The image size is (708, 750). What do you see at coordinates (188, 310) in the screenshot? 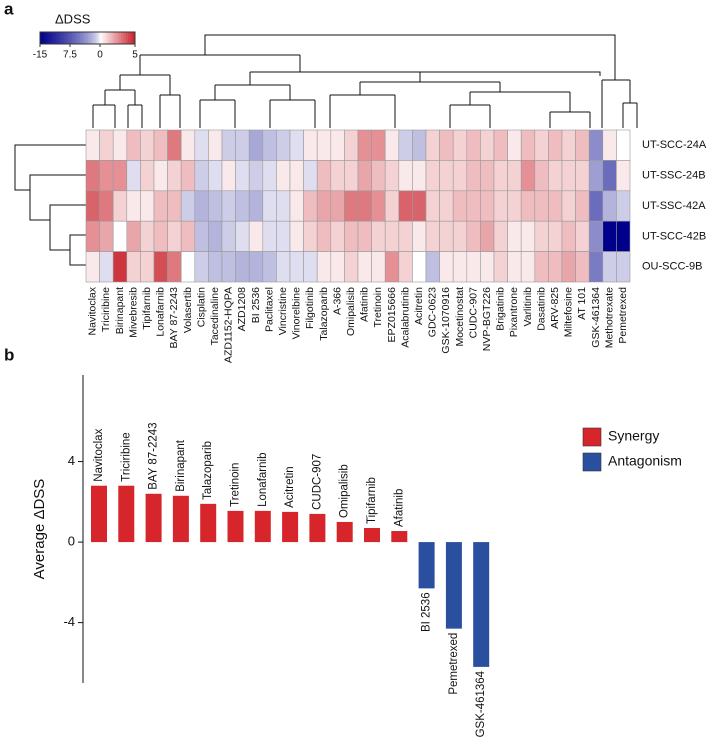
I see `column-label: Volasertib` at bounding box center [188, 310].